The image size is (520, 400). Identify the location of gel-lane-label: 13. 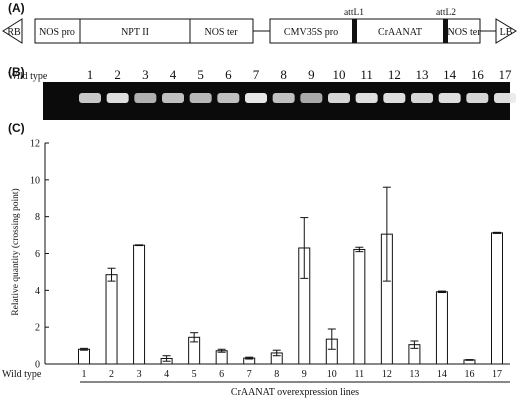
(422, 74).